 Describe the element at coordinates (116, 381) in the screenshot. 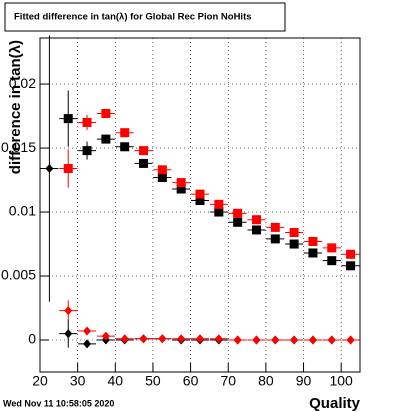

I see `x-tick-label: 40` at that location.